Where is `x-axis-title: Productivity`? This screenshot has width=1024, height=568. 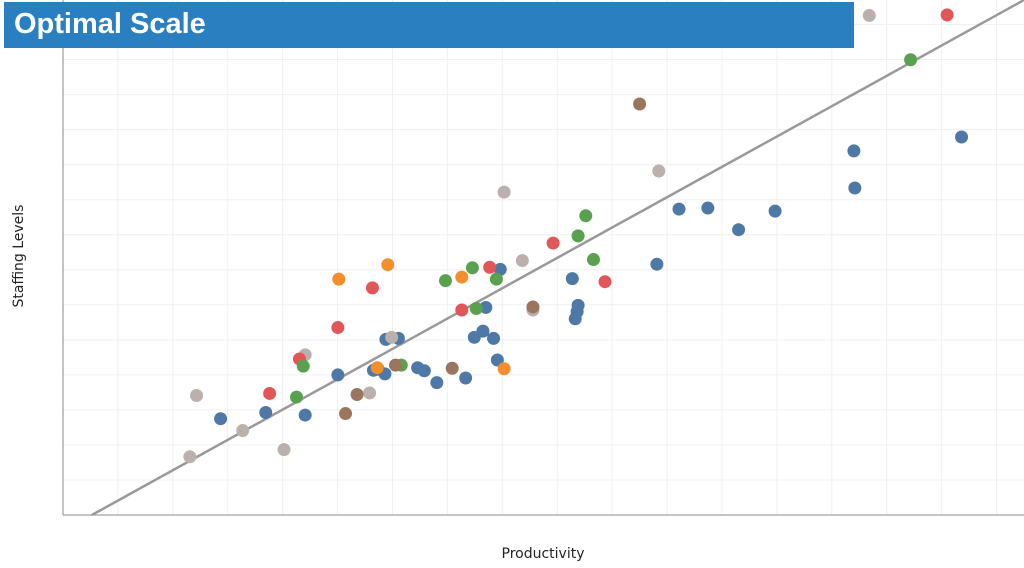
x-axis-title: Productivity is located at coordinates (543, 554).